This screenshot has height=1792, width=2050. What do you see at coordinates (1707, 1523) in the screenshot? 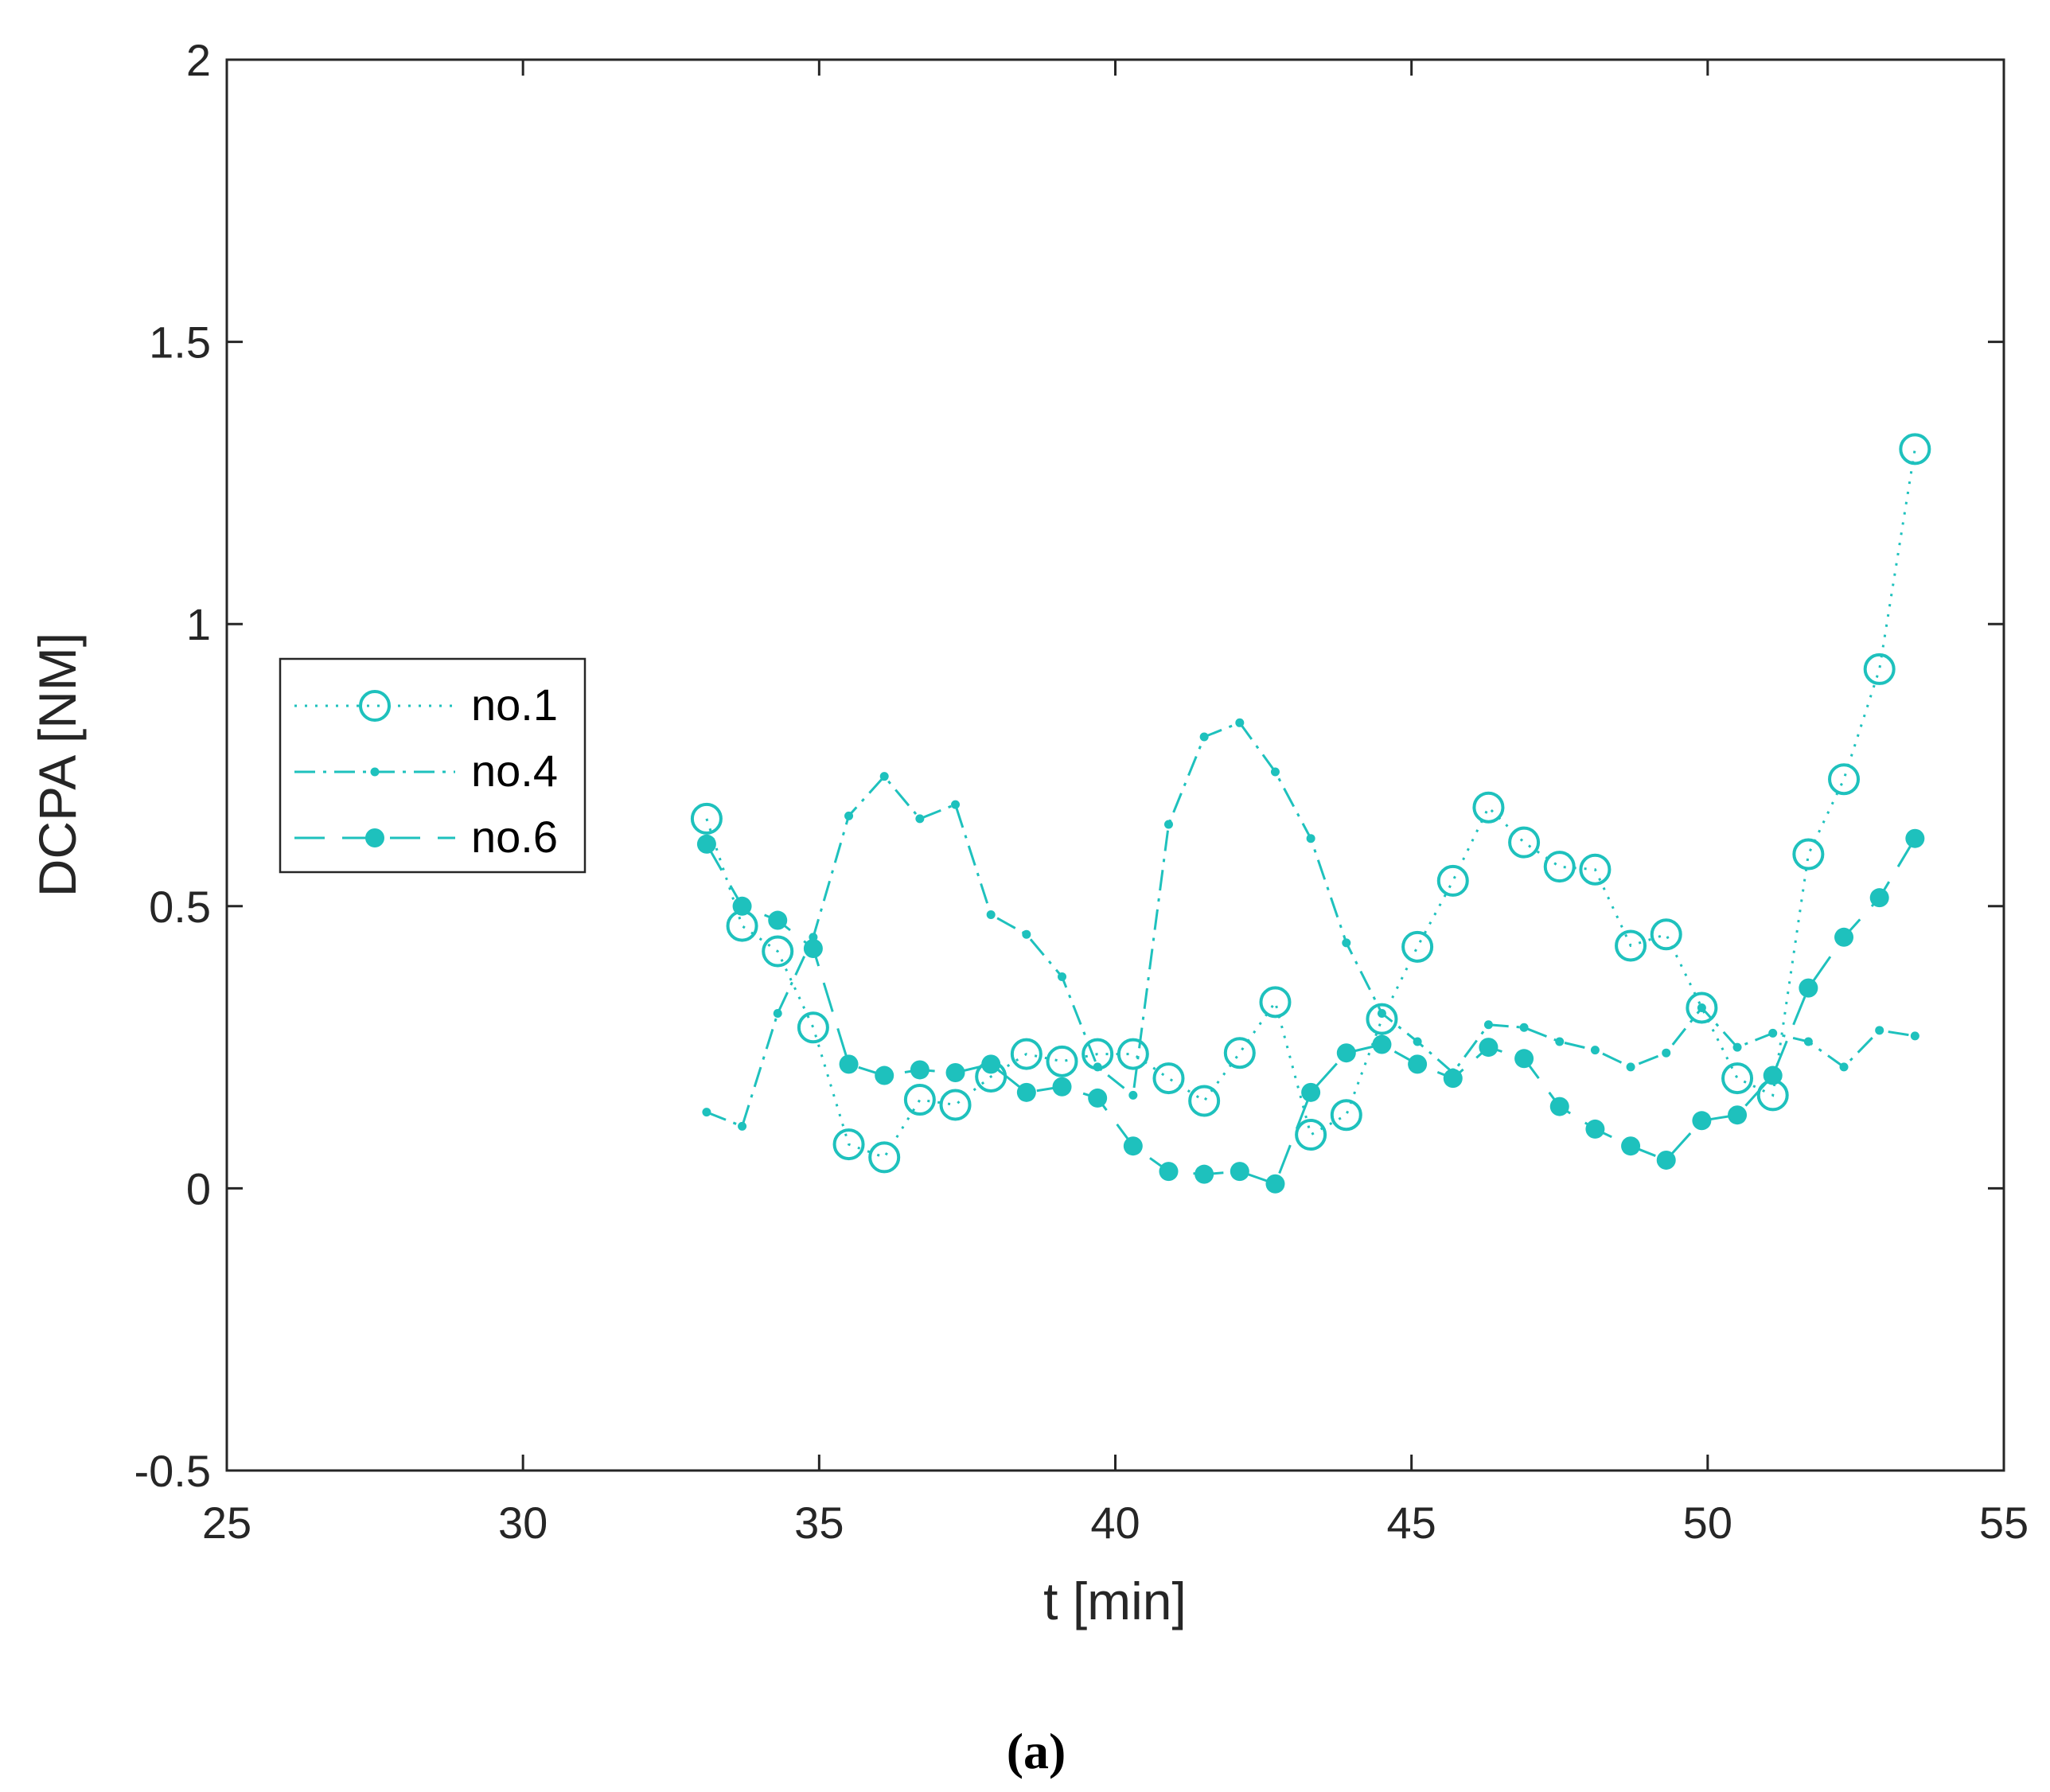
I see `x-tick-label: 50` at bounding box center [1707, 1523].